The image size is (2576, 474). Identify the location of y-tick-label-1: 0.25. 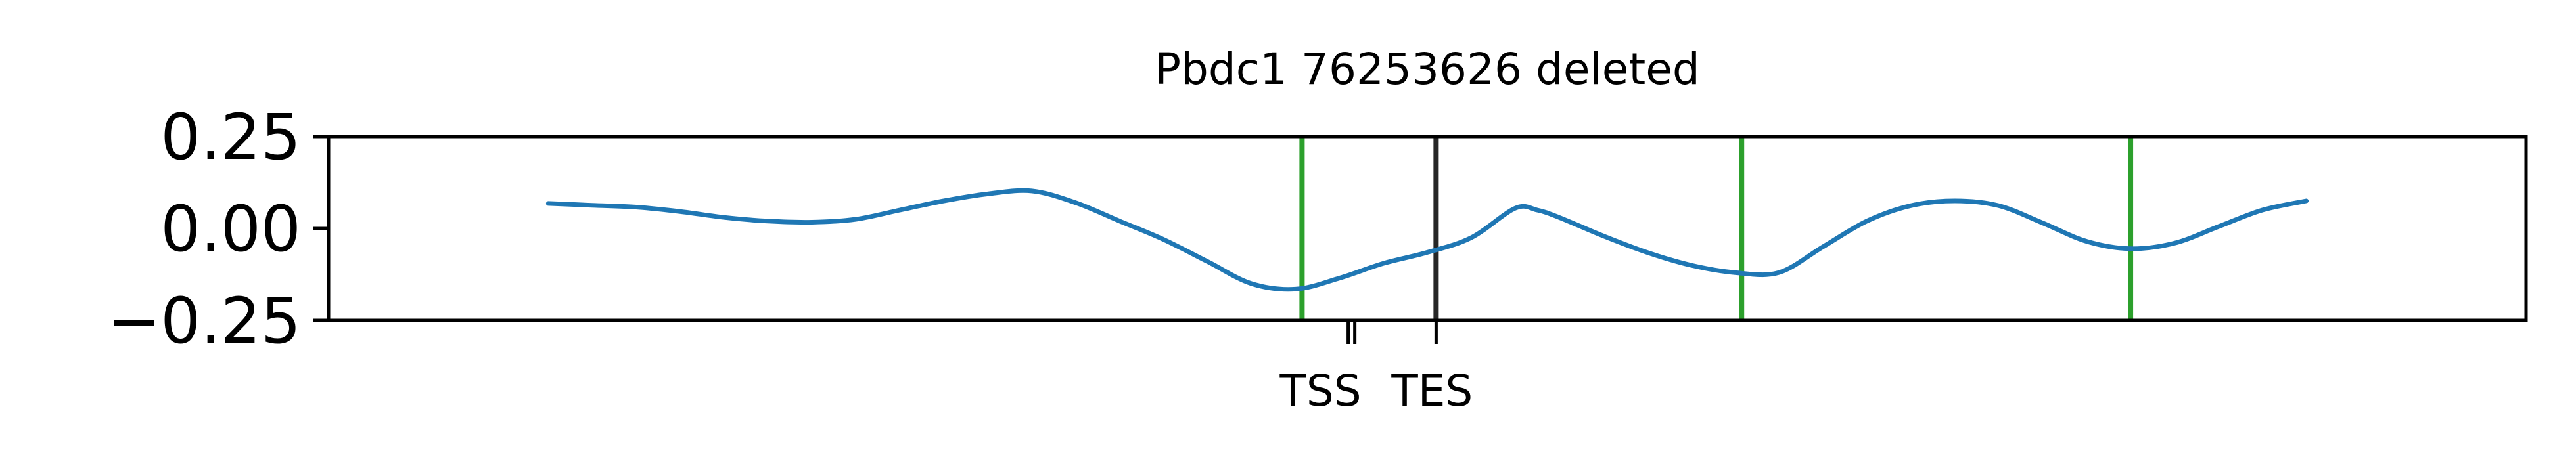
(231, 137).